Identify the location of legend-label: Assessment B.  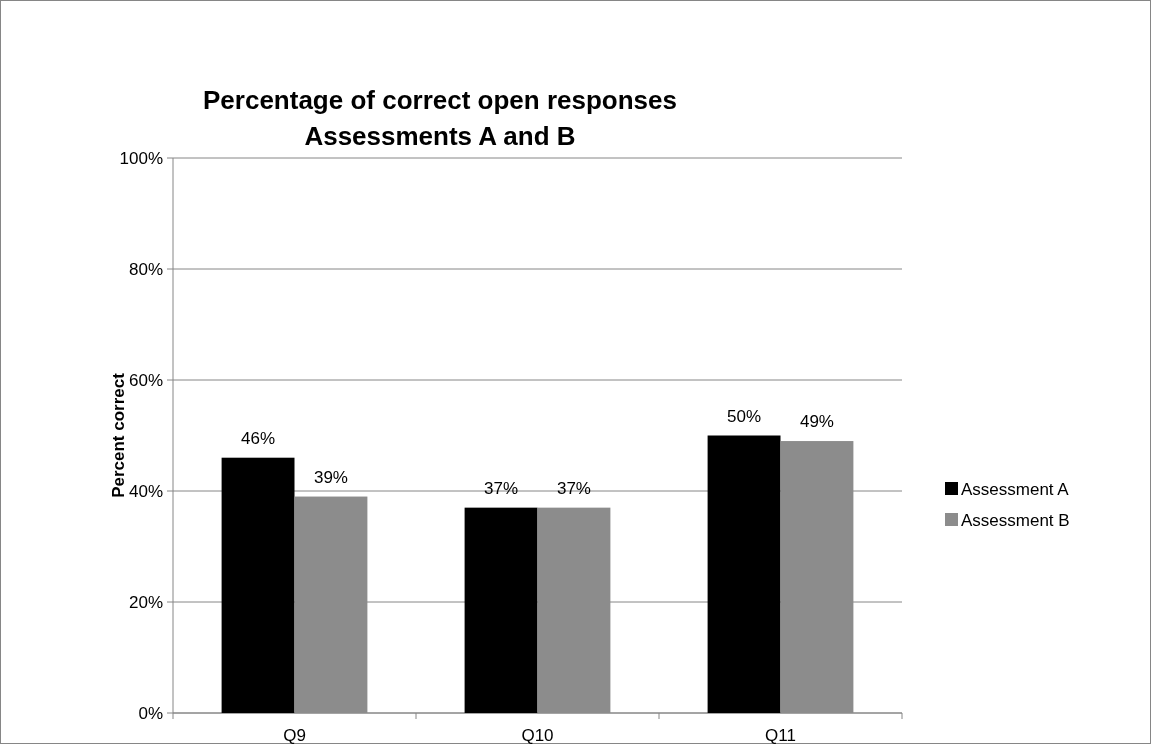
(1015, 520).